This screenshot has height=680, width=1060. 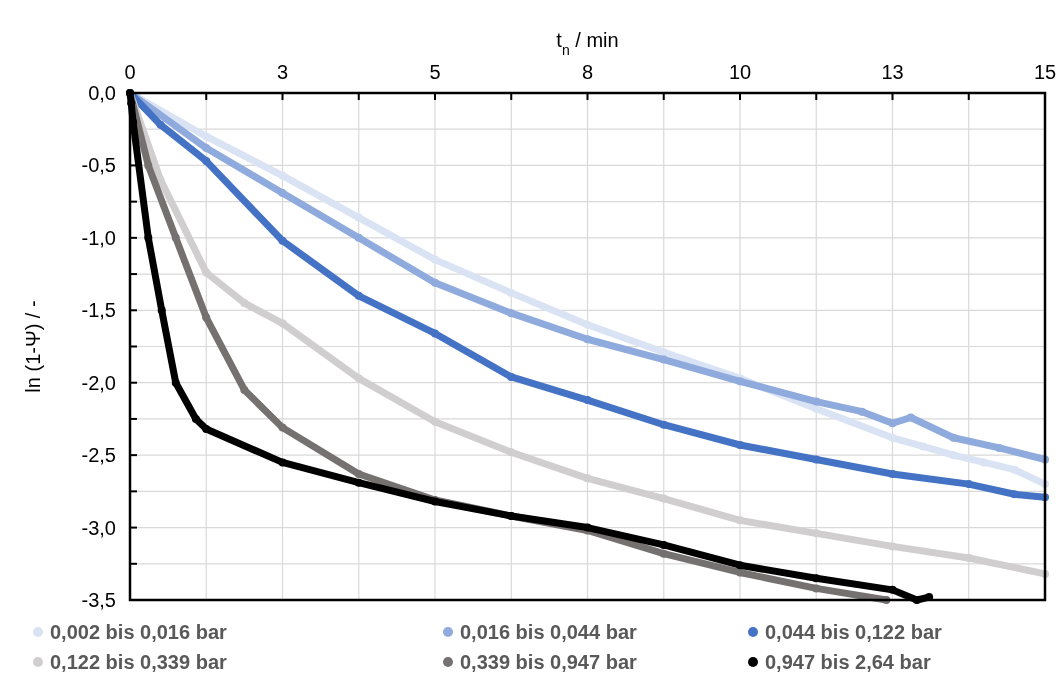 I want to click on y-tick-label: -0,5, so click(x=98, y=165).